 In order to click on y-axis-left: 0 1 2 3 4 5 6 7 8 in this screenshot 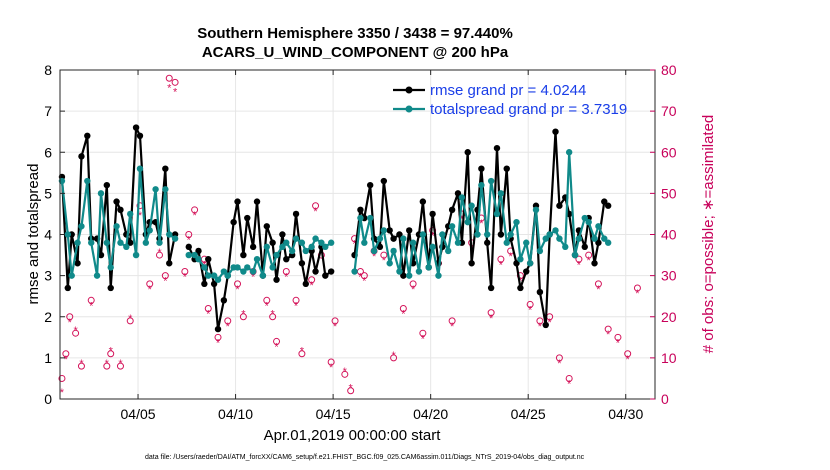, I will do `click(54, 234)`.